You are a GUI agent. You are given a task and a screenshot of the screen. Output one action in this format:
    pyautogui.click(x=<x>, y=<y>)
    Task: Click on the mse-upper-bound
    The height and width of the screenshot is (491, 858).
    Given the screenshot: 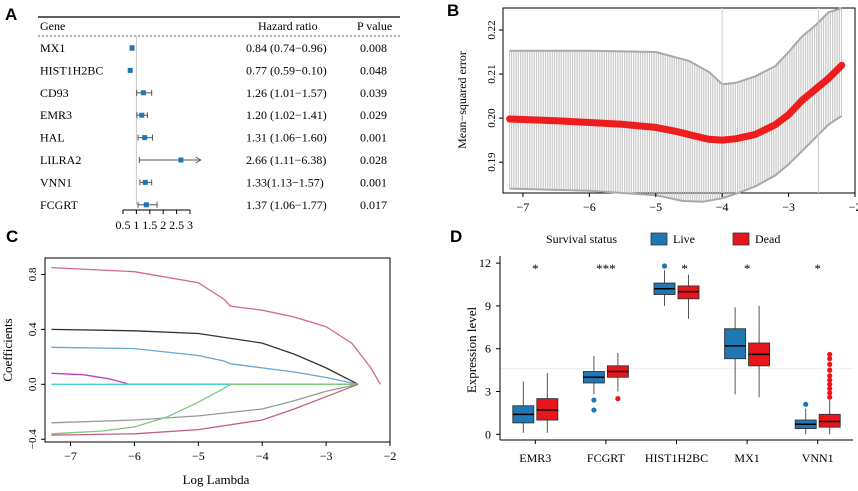 What is the action you would take?
    pyautogui.click(x=676, y=46)
    